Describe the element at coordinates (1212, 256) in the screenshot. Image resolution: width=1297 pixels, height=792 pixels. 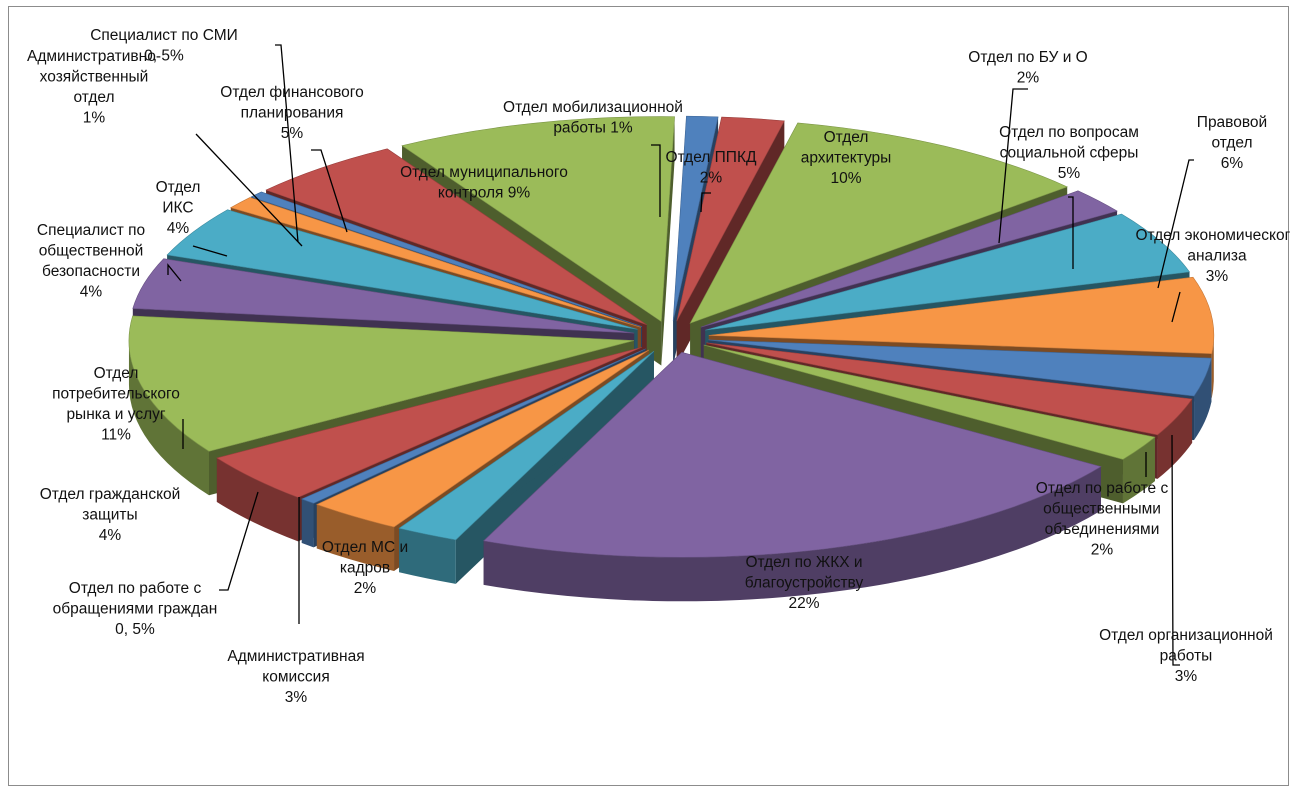
I see `data-label: Отдел экономического анализа 3%` at that location.